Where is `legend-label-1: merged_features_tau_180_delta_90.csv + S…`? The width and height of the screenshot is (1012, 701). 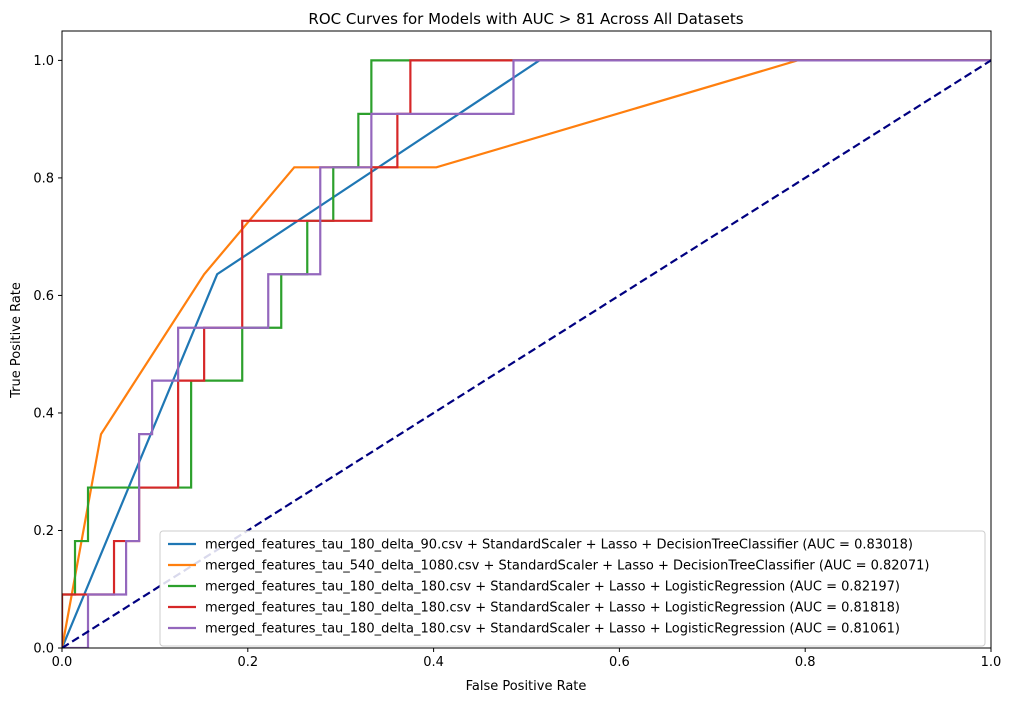 legend-label-1: merged_features_tau_180_delta_90.csv + S… is located at coordinates (559, 545).